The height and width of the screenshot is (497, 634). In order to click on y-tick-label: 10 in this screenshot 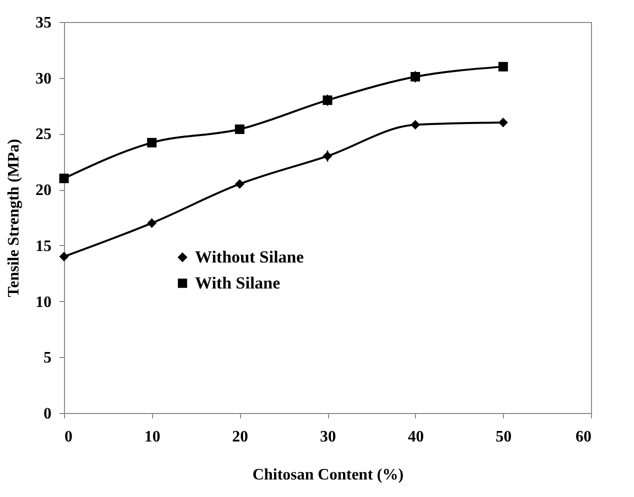, I will do `click(44, 302)`.